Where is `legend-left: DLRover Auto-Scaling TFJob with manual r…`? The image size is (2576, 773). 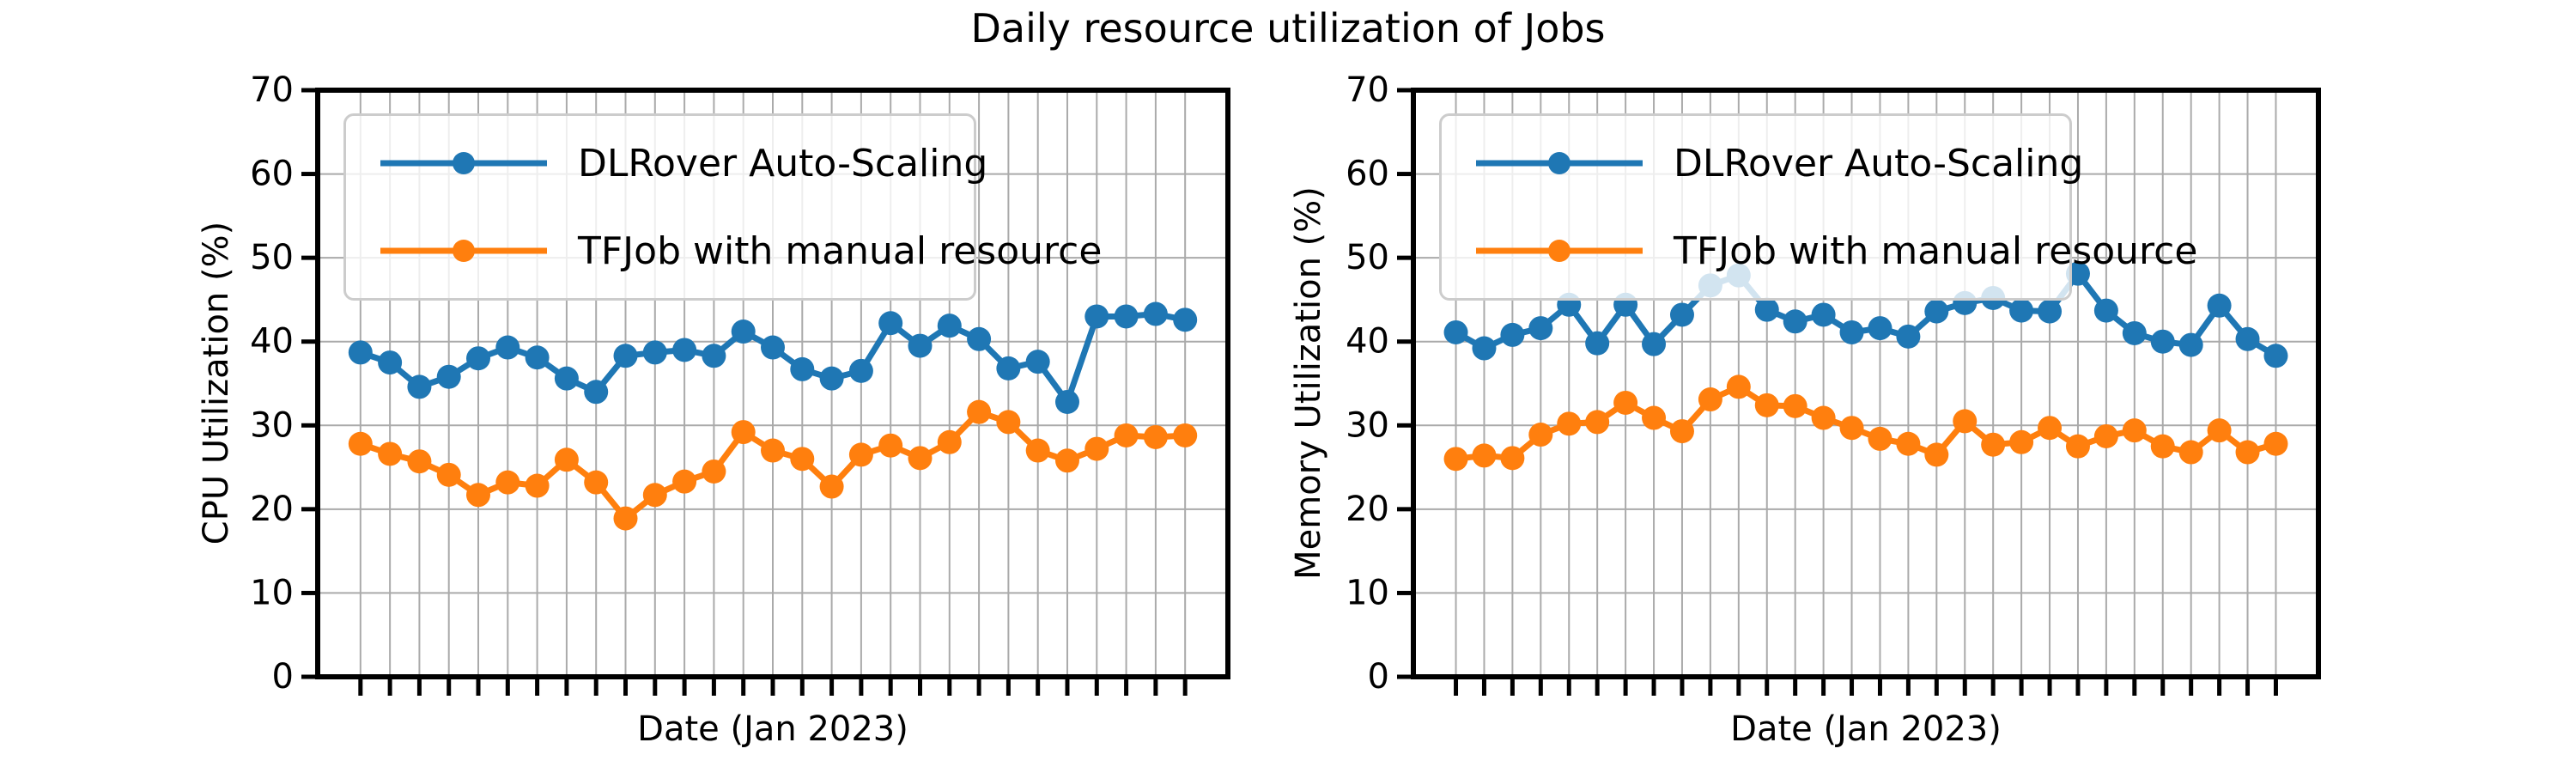 legend-left: DLRover Auto-Scaling TFJob with manual r… is located at coordinates (722, 207).